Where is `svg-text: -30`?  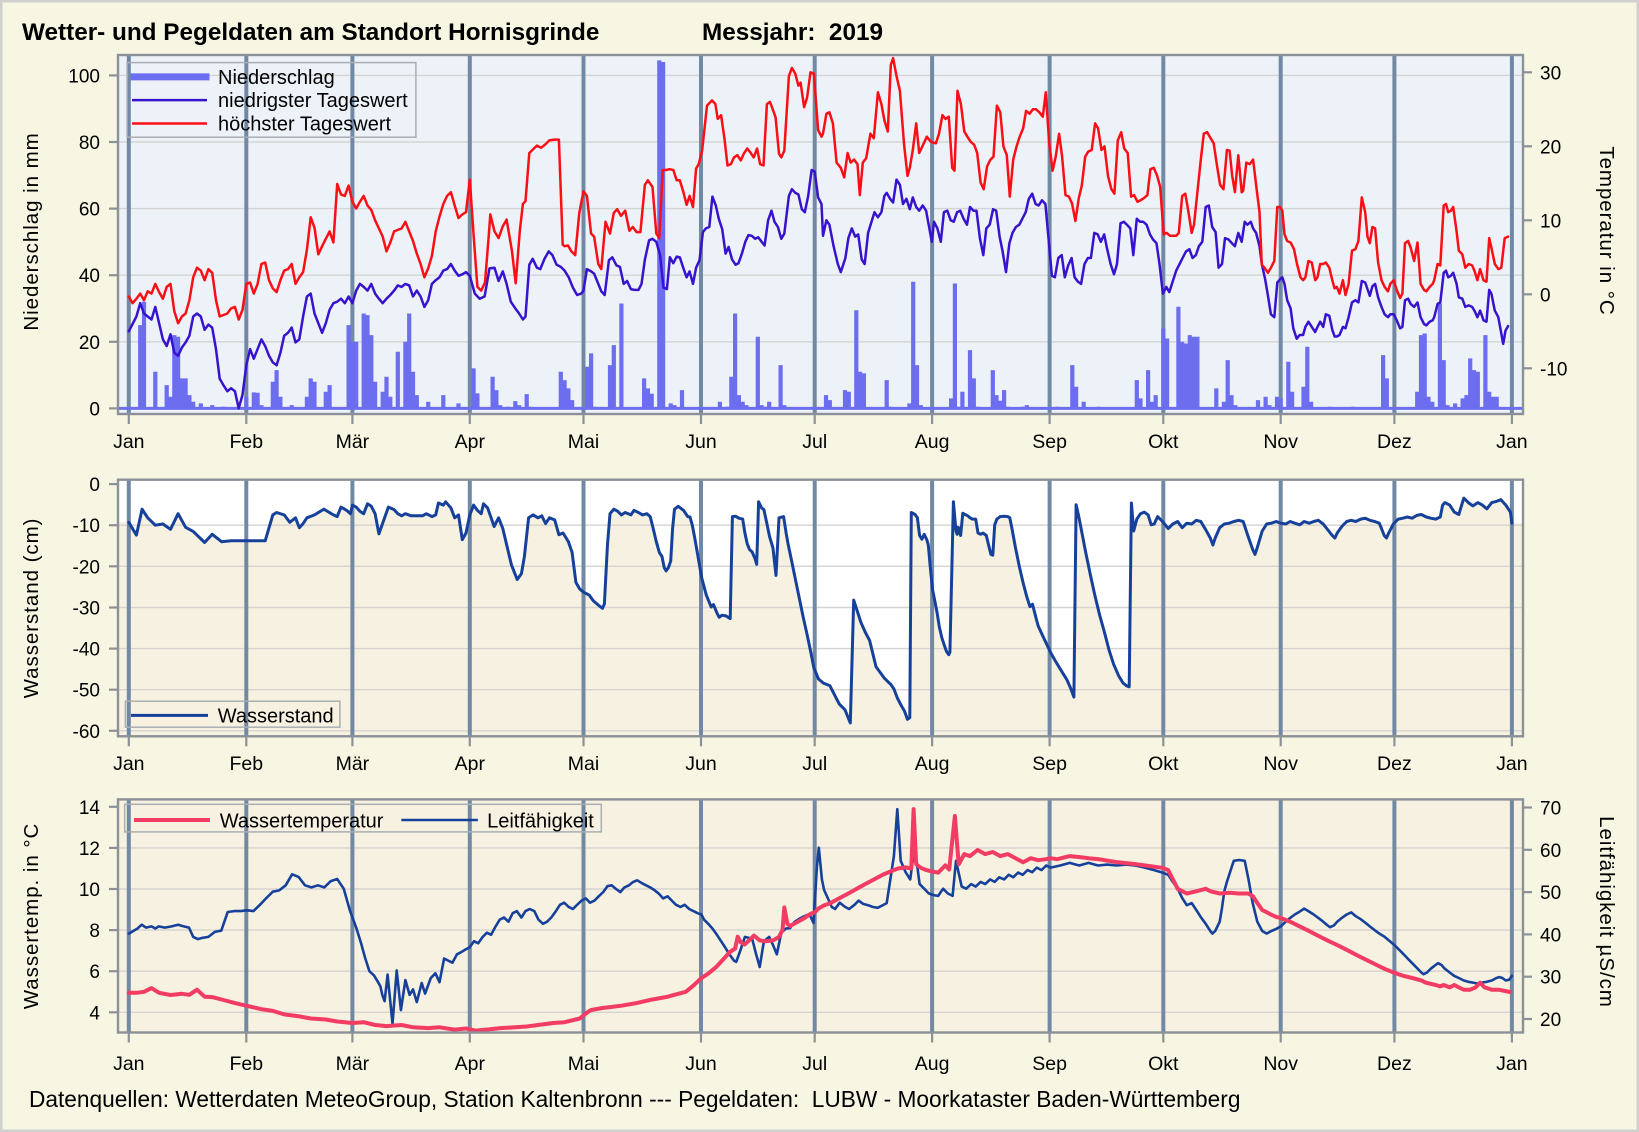 svg-text: -30 is located at coordinates (86, 609).